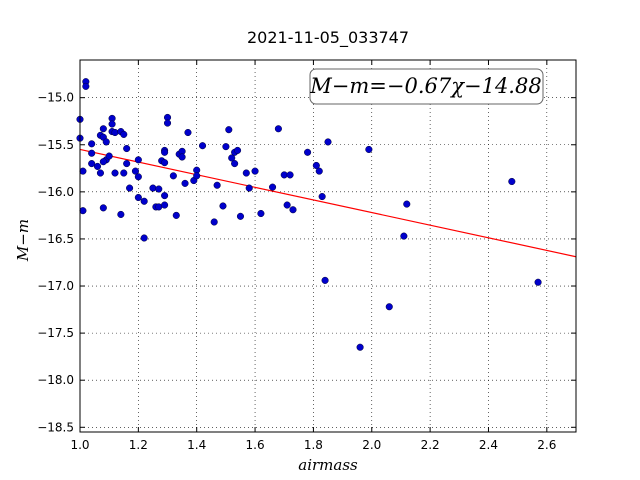 The image size is (640, 480). What do you see at coordinates (313, 445) in the screenshot?
I see `x-tick-label: 1.8` at bounding box center [313, 445].